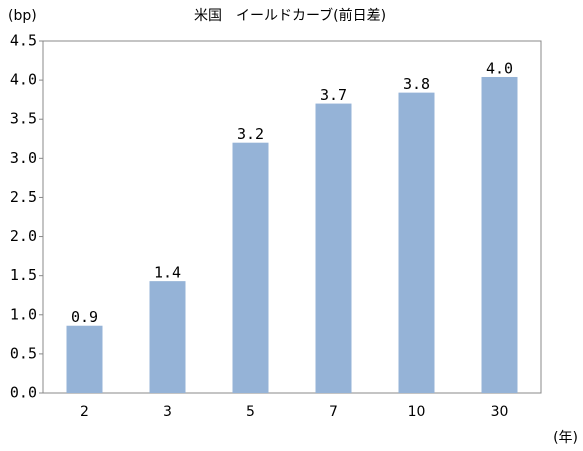 Image resolution: width=583 pixels, height=451 pixels. What do you see at coordinates (565, 438) in the screenshot?
I see `x-axis-label: (年)` at bounding box center [565, 438].